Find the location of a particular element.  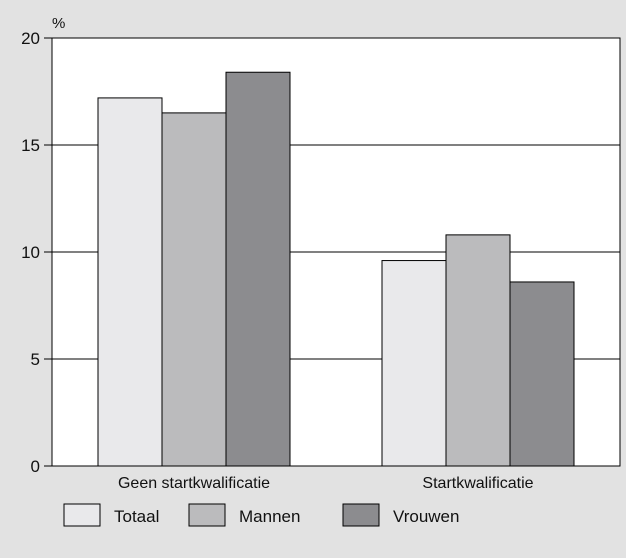

y-tick-label: 10 is located at coordinates (30, 252).